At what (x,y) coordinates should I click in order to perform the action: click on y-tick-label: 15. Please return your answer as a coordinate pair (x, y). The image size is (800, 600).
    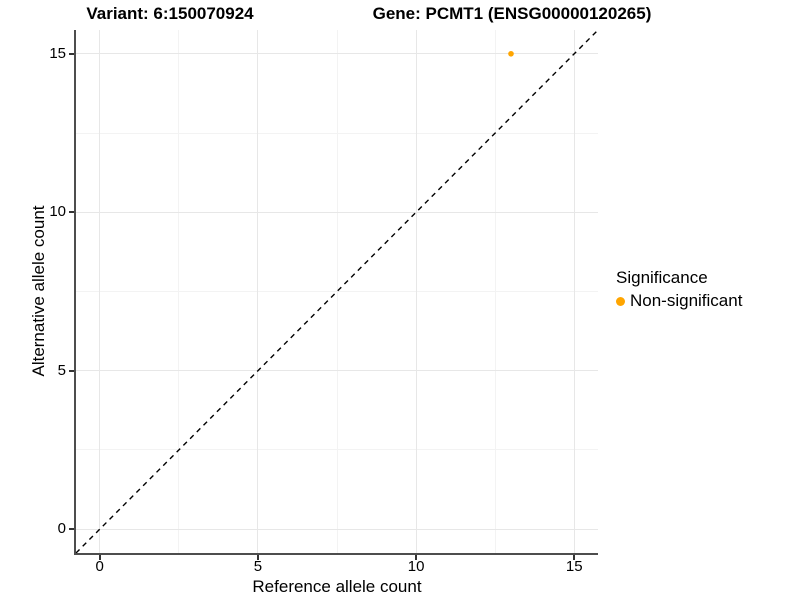
    Looking at the image, I should click on (57, 53).